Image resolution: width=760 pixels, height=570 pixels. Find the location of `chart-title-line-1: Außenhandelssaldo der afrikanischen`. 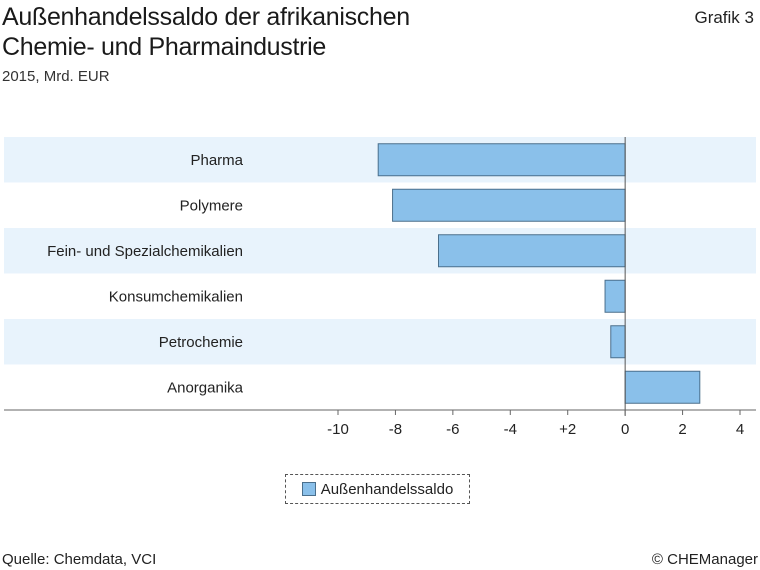

chart-title-line-1: Außenhandelssaldo der afrikanischen is located at coordinates (206, 17).